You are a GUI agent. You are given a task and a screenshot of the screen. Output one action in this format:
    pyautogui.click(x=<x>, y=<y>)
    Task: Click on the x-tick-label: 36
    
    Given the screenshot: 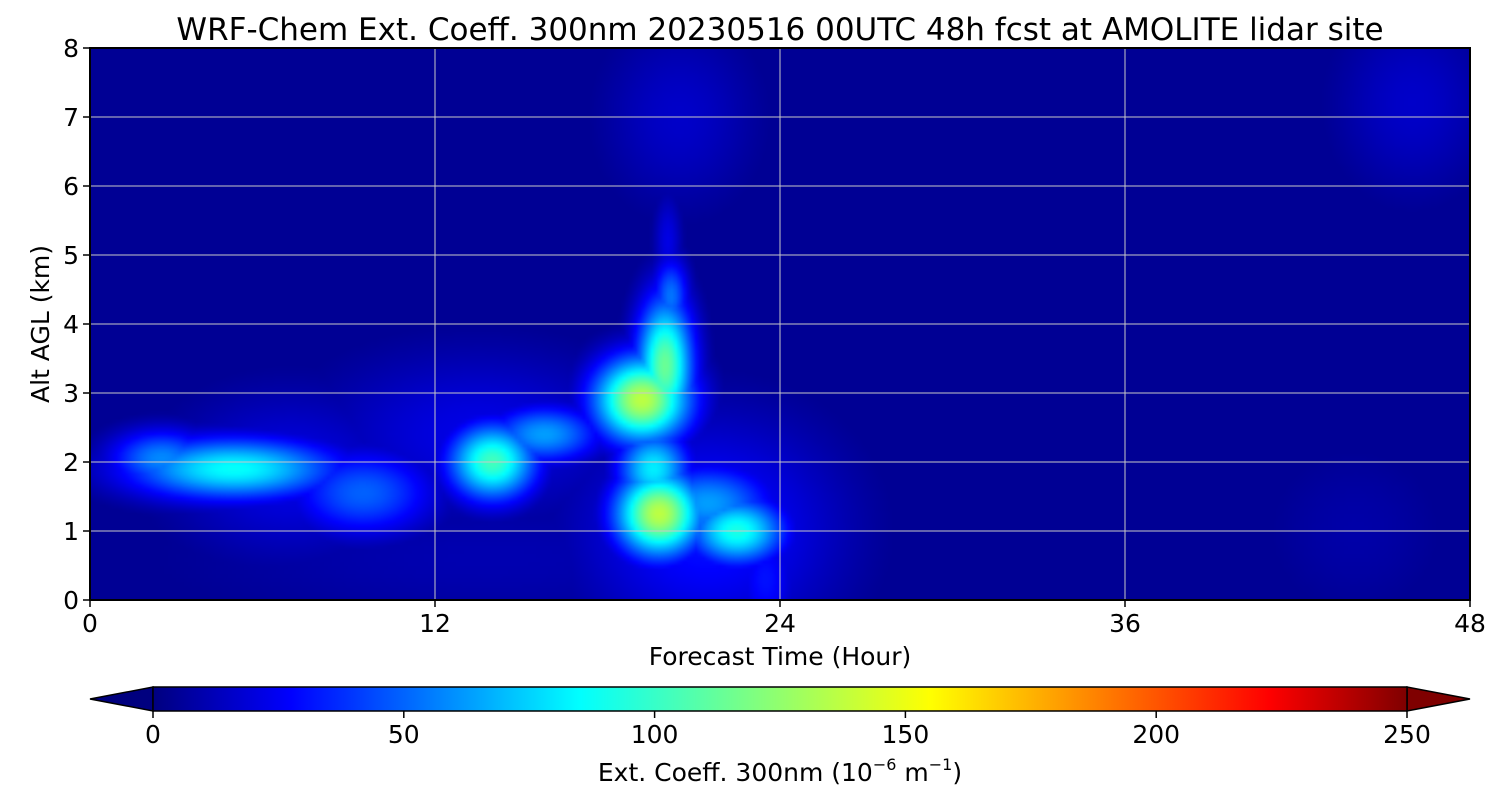 What is the action you would take?
    pyautogui.click(x=1125, y=623)
    